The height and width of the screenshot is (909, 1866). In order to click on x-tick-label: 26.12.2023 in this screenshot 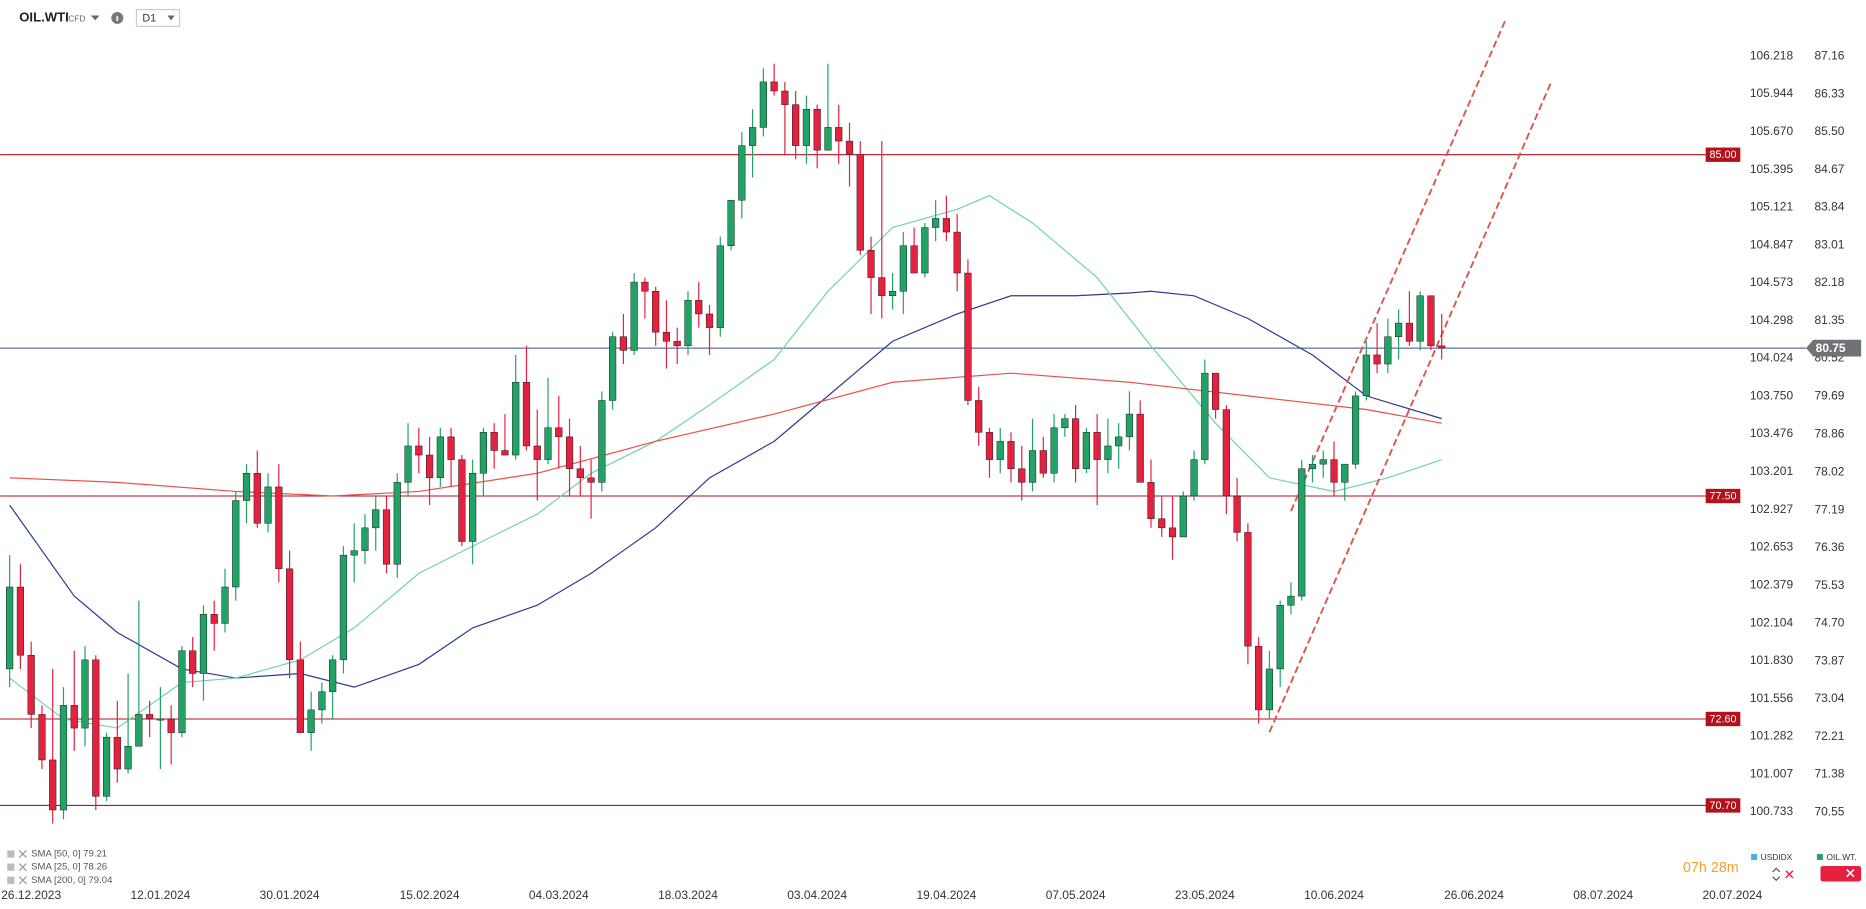, I will do `click(31, 895)`.